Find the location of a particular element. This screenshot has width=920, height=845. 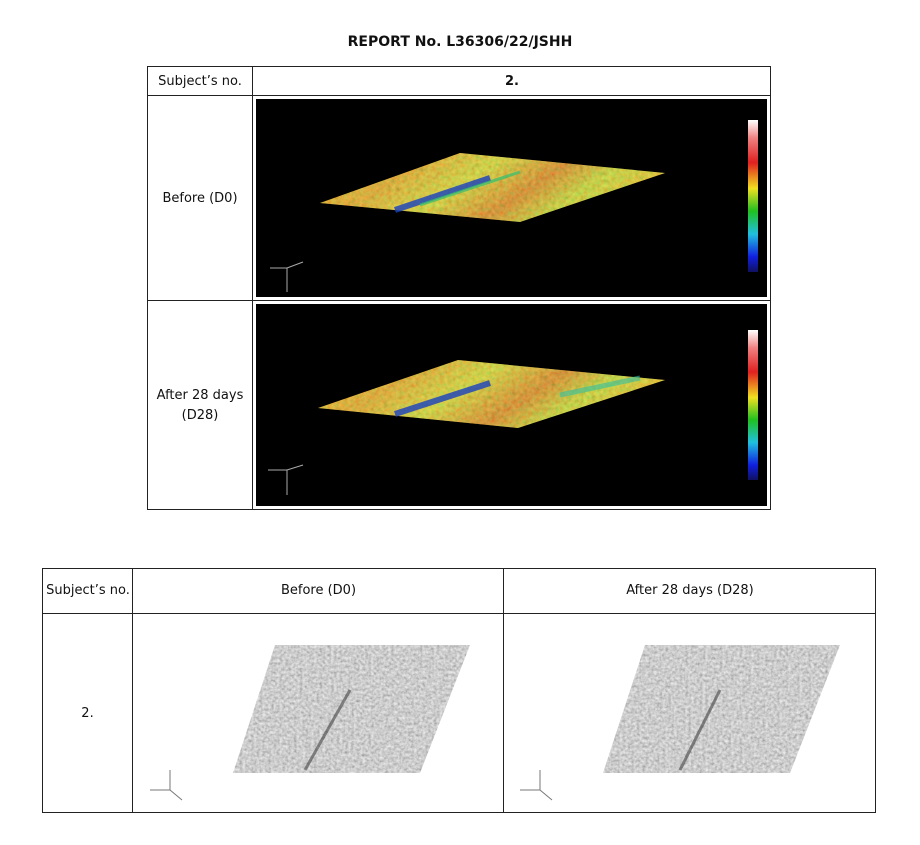

header-cell: After 28 days (D28) is located at coordinates (690, 590).